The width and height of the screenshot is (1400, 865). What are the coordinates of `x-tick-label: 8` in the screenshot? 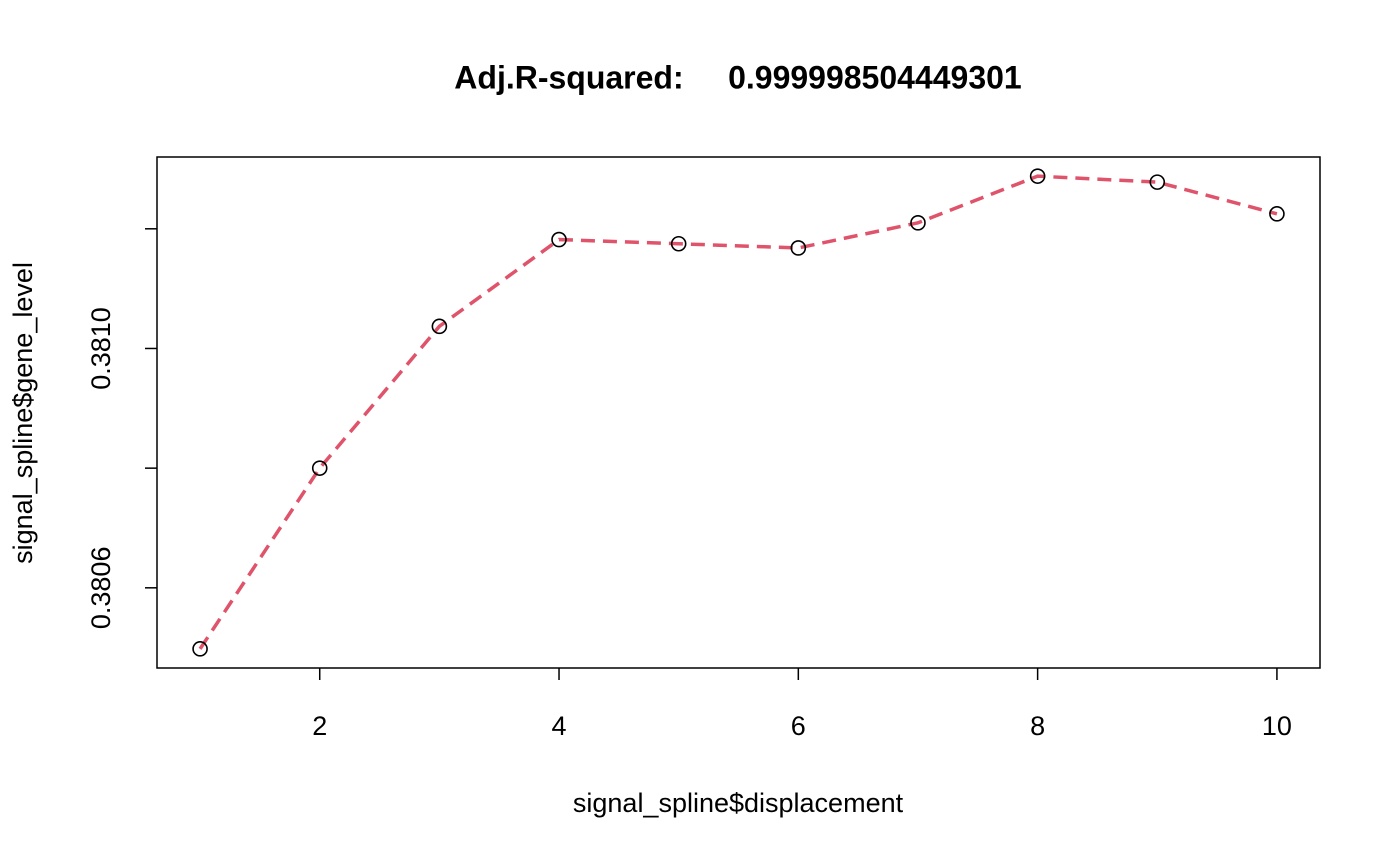 It's located at (1037, 726).